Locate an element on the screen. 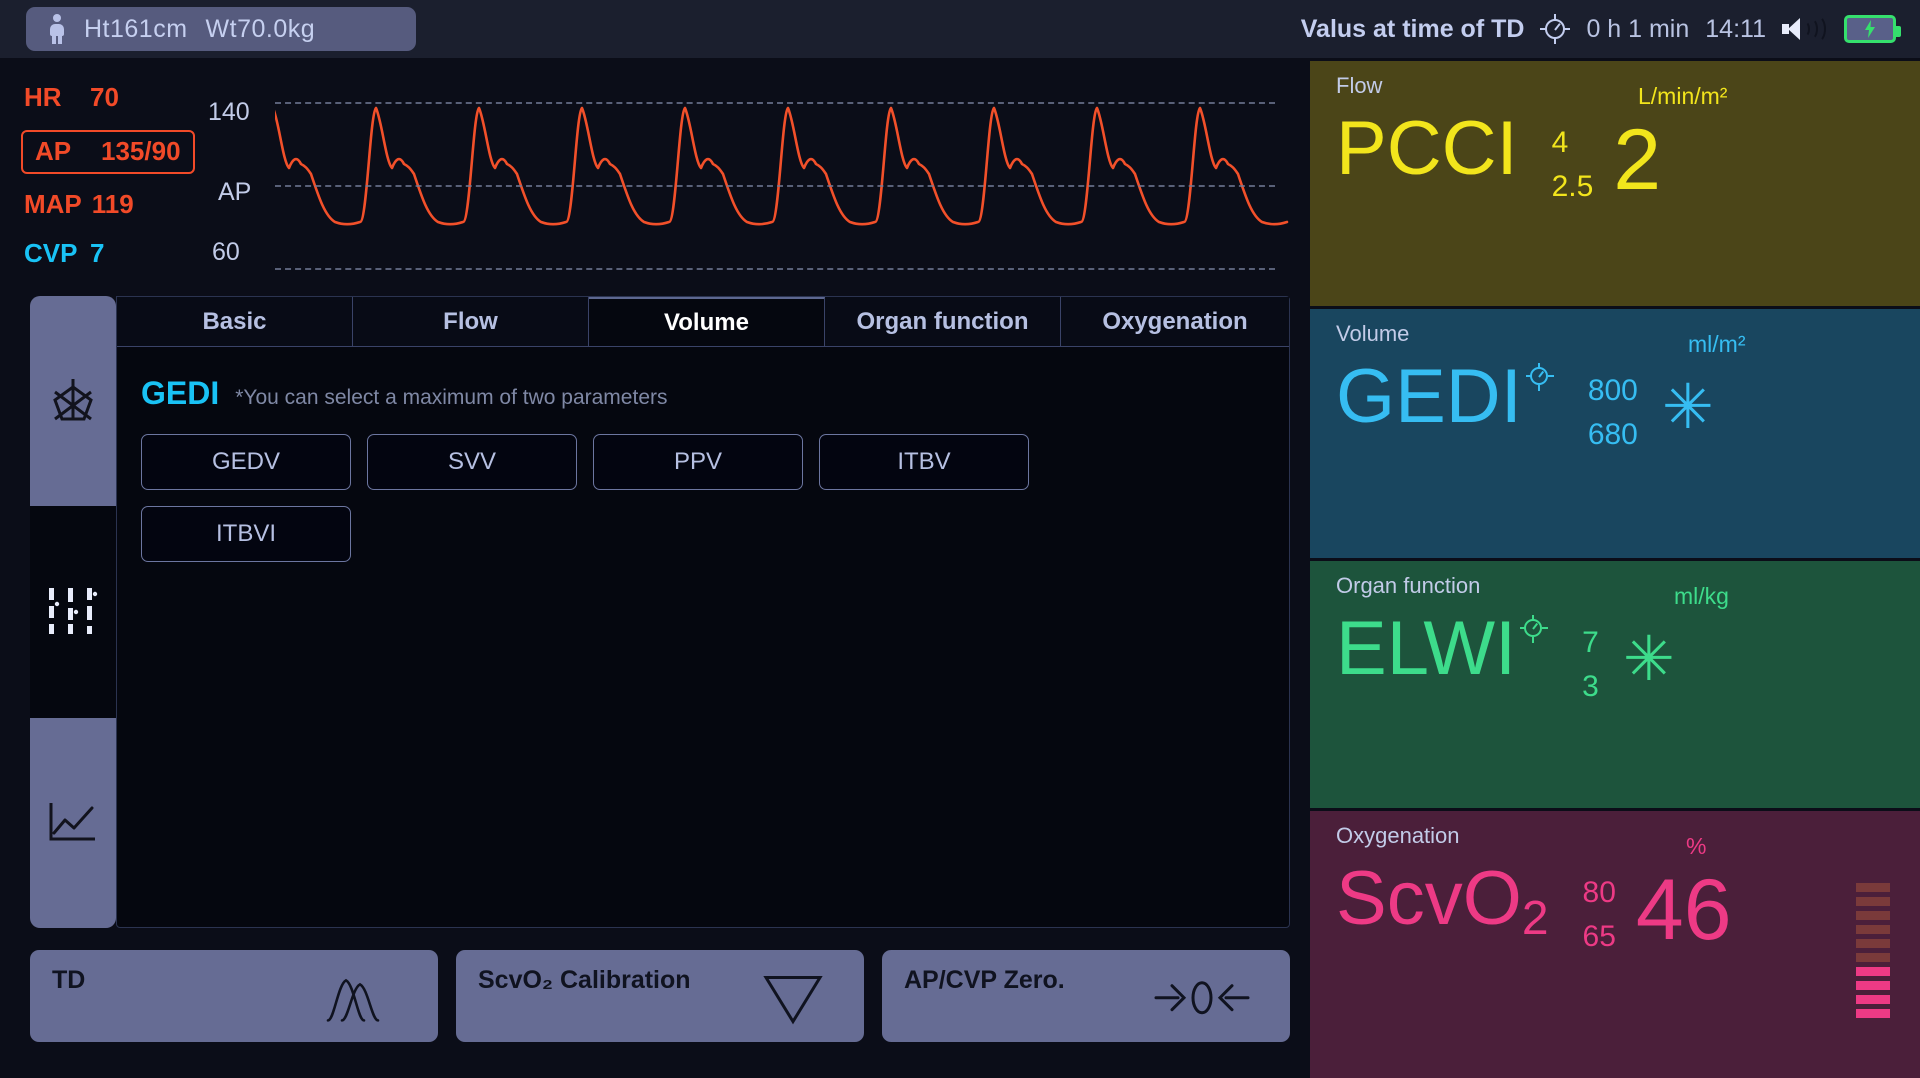  panel-oxygenation-value: 46 is located at coordinates (1683, 910).